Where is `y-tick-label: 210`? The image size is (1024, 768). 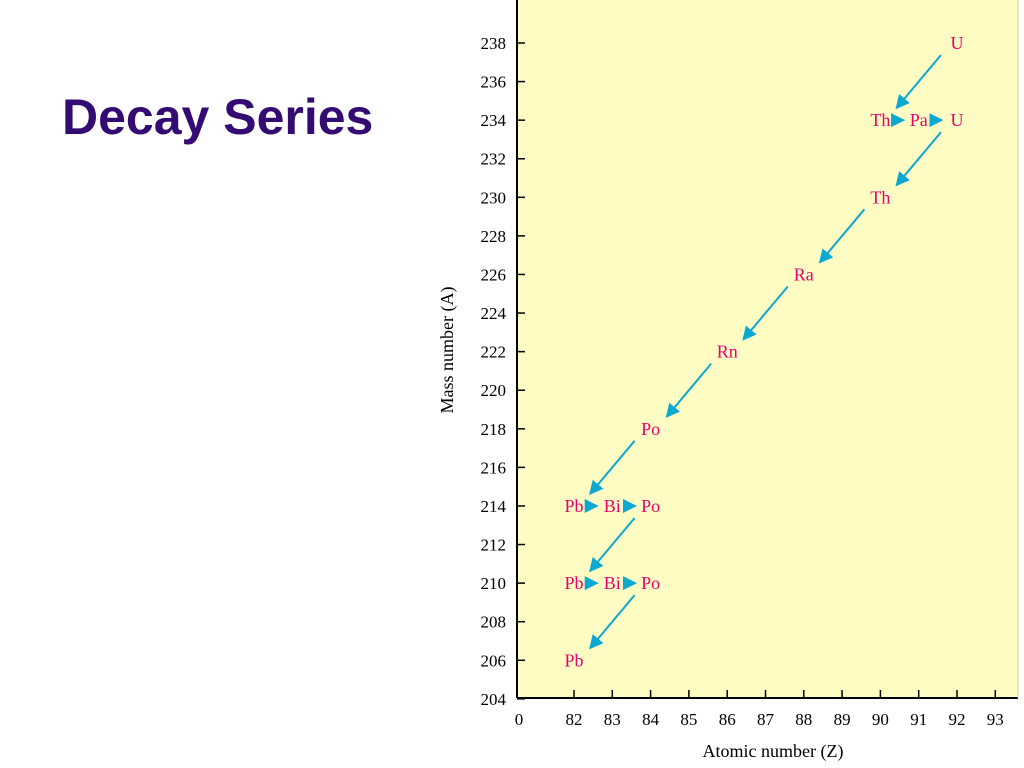
y-tick-label: 210 is located at coordinates (494, 583).